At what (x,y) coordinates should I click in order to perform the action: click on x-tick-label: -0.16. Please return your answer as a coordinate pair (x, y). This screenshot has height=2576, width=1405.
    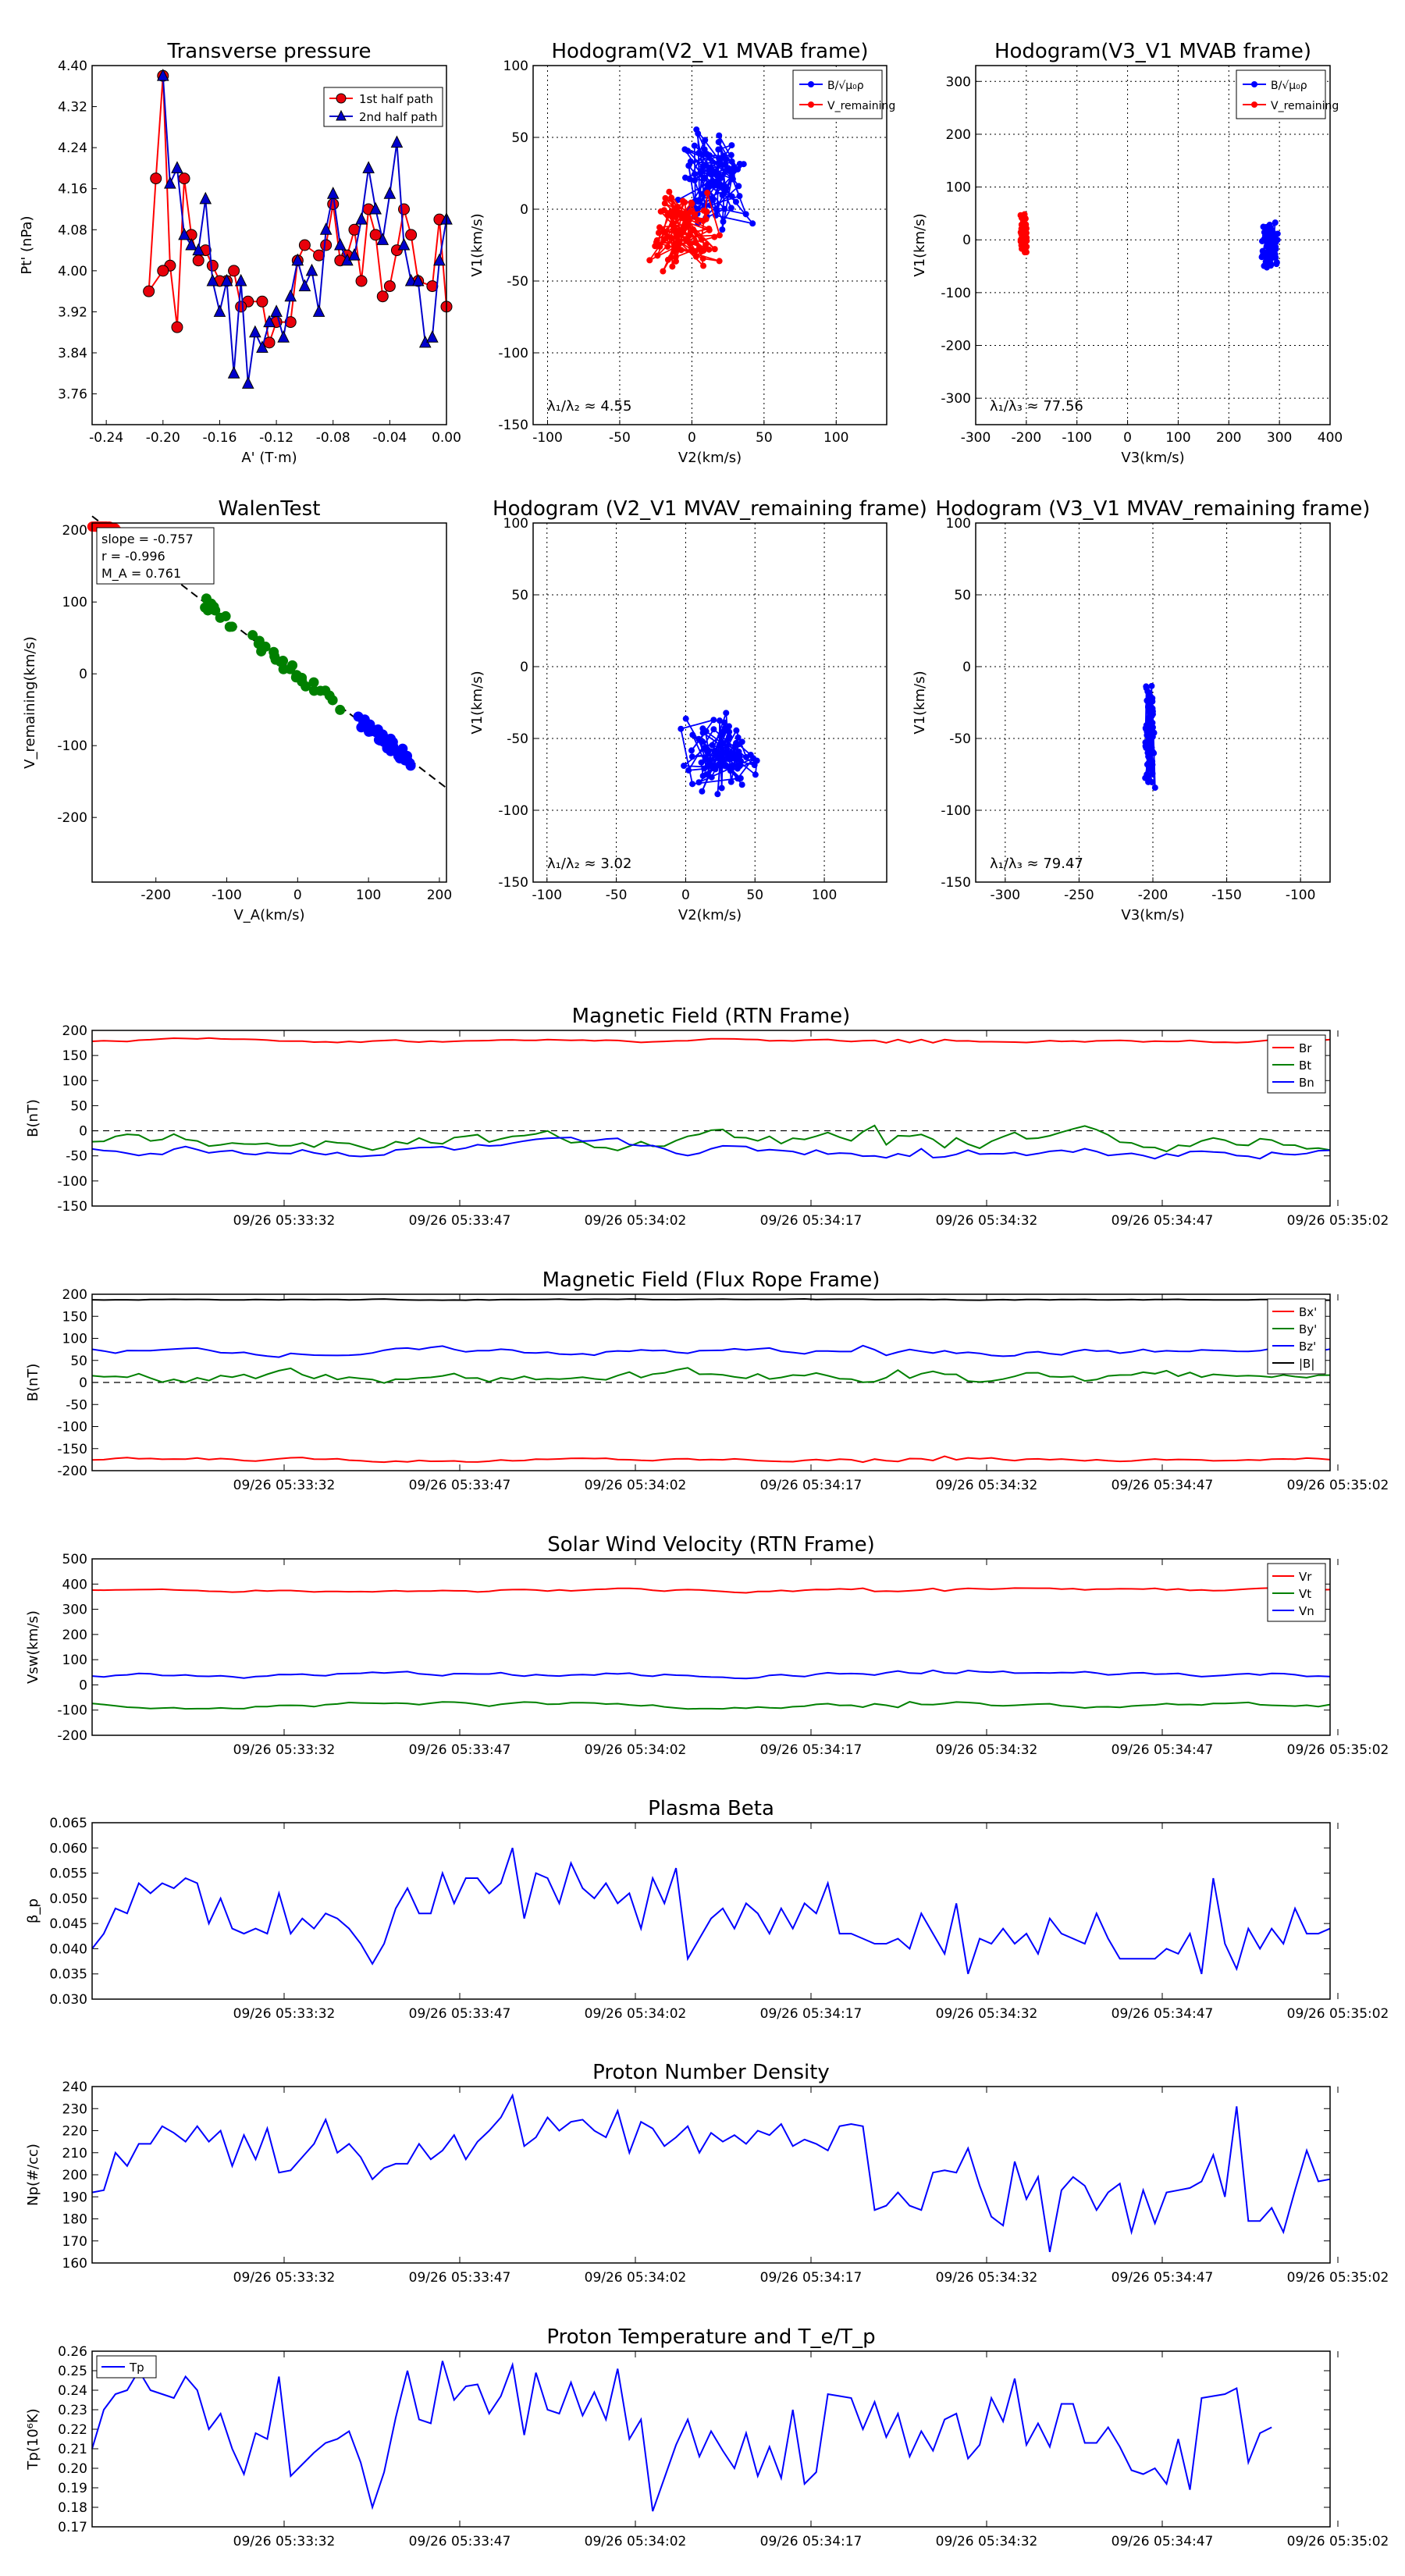
    Looking at the image, I should click on (220, 438).